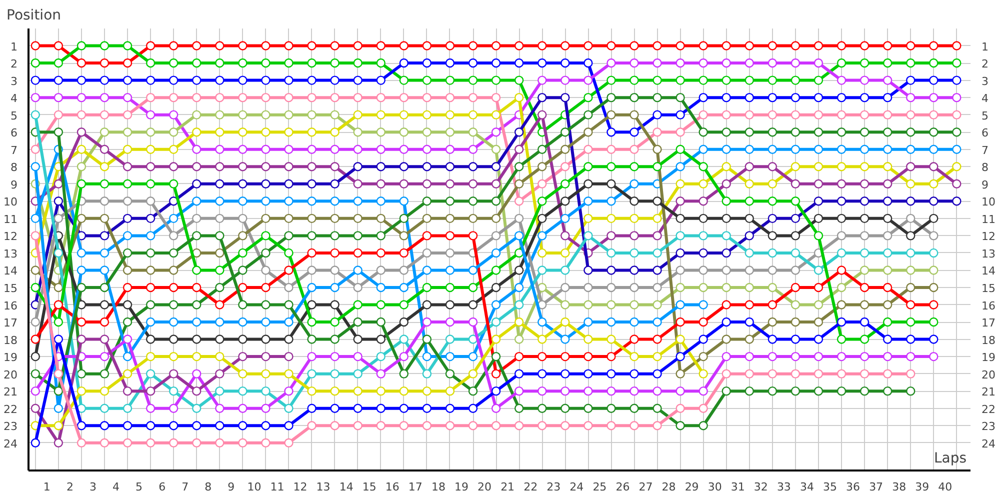 The width and height of the screenshot is (1000, 500). What do you see at coordinates (231, 487) in the screenshot?
I see `x-tick-label: 9` at bounding box center [231, 487].